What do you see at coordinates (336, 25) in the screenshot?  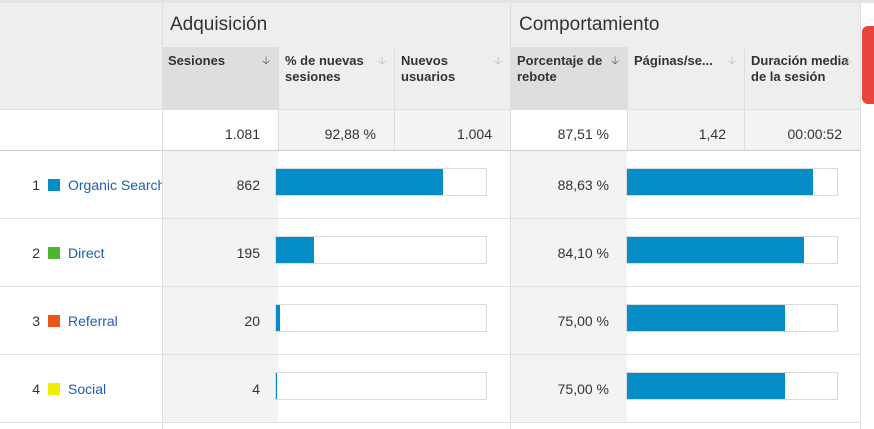 I see `group-header-acquisition: Adquisición` at bounding box center [336, 25].